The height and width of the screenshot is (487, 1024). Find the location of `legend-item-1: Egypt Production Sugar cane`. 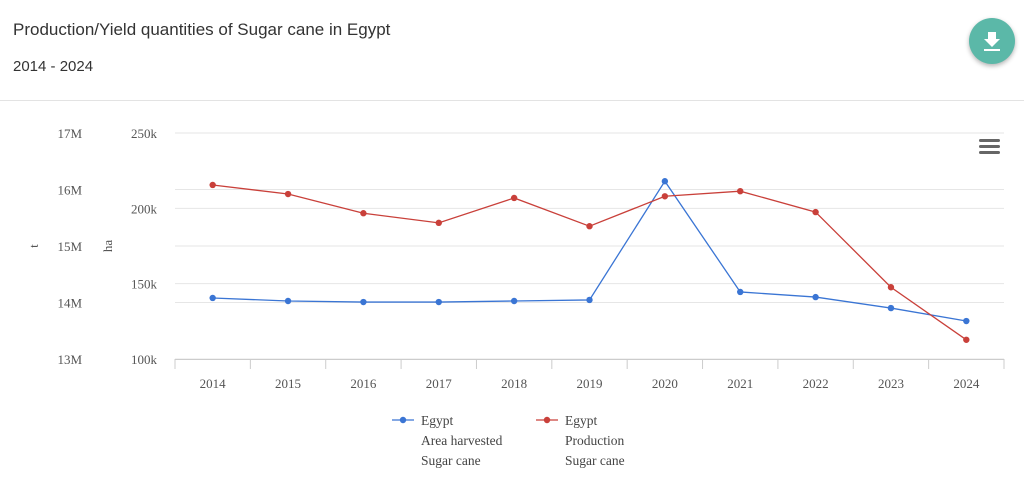

legend-item-1: Egypt Production Sugar cane is located at coordinates (580, 440).